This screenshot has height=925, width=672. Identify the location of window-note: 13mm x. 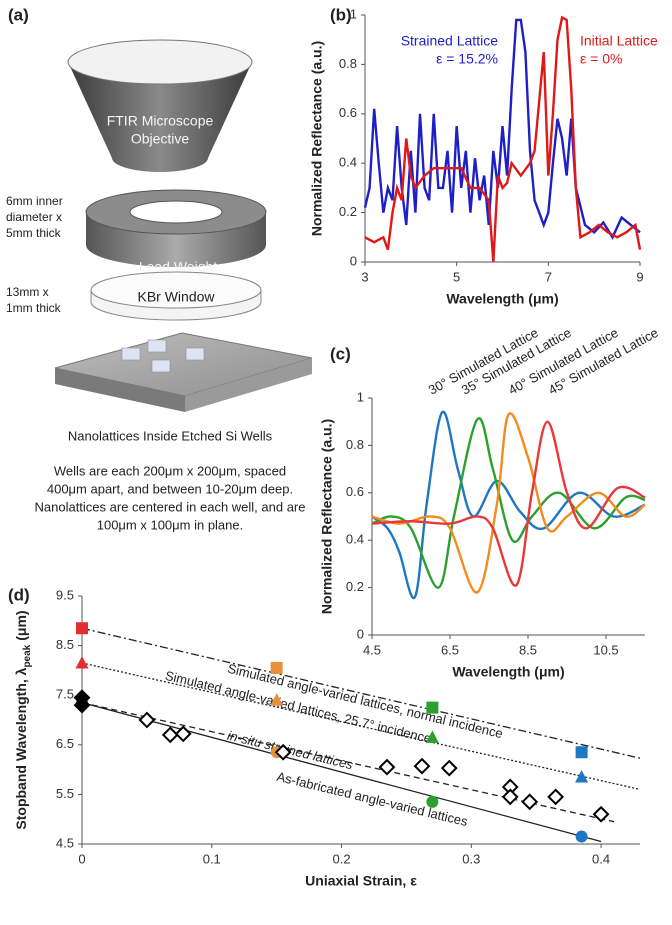
(27, 292).